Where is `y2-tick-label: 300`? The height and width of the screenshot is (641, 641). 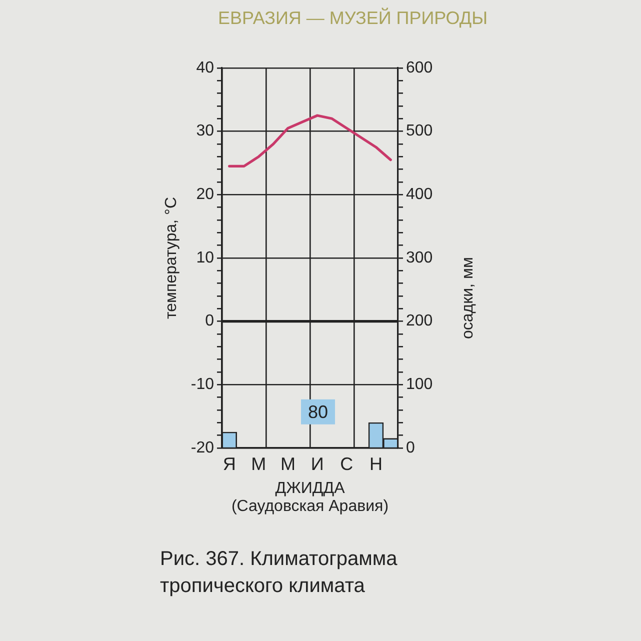 y2-tick-label: 300 is located at coordinates (419, 257).